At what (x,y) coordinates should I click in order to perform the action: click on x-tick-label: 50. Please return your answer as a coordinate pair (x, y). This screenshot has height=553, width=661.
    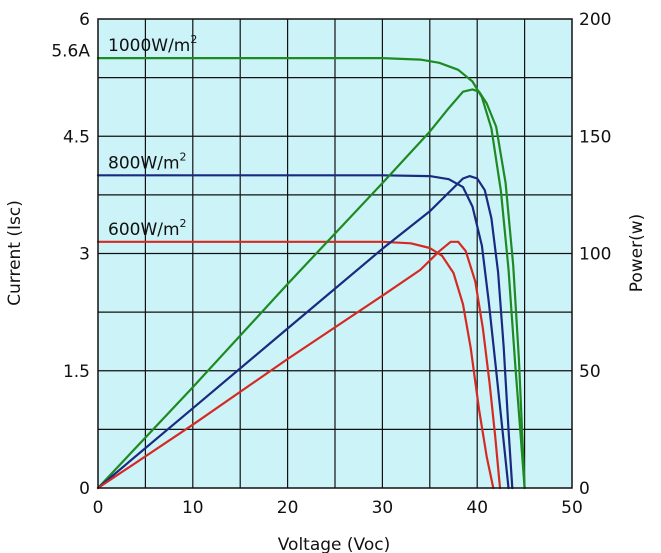
    Looking at the image, I should click on (572, 508).